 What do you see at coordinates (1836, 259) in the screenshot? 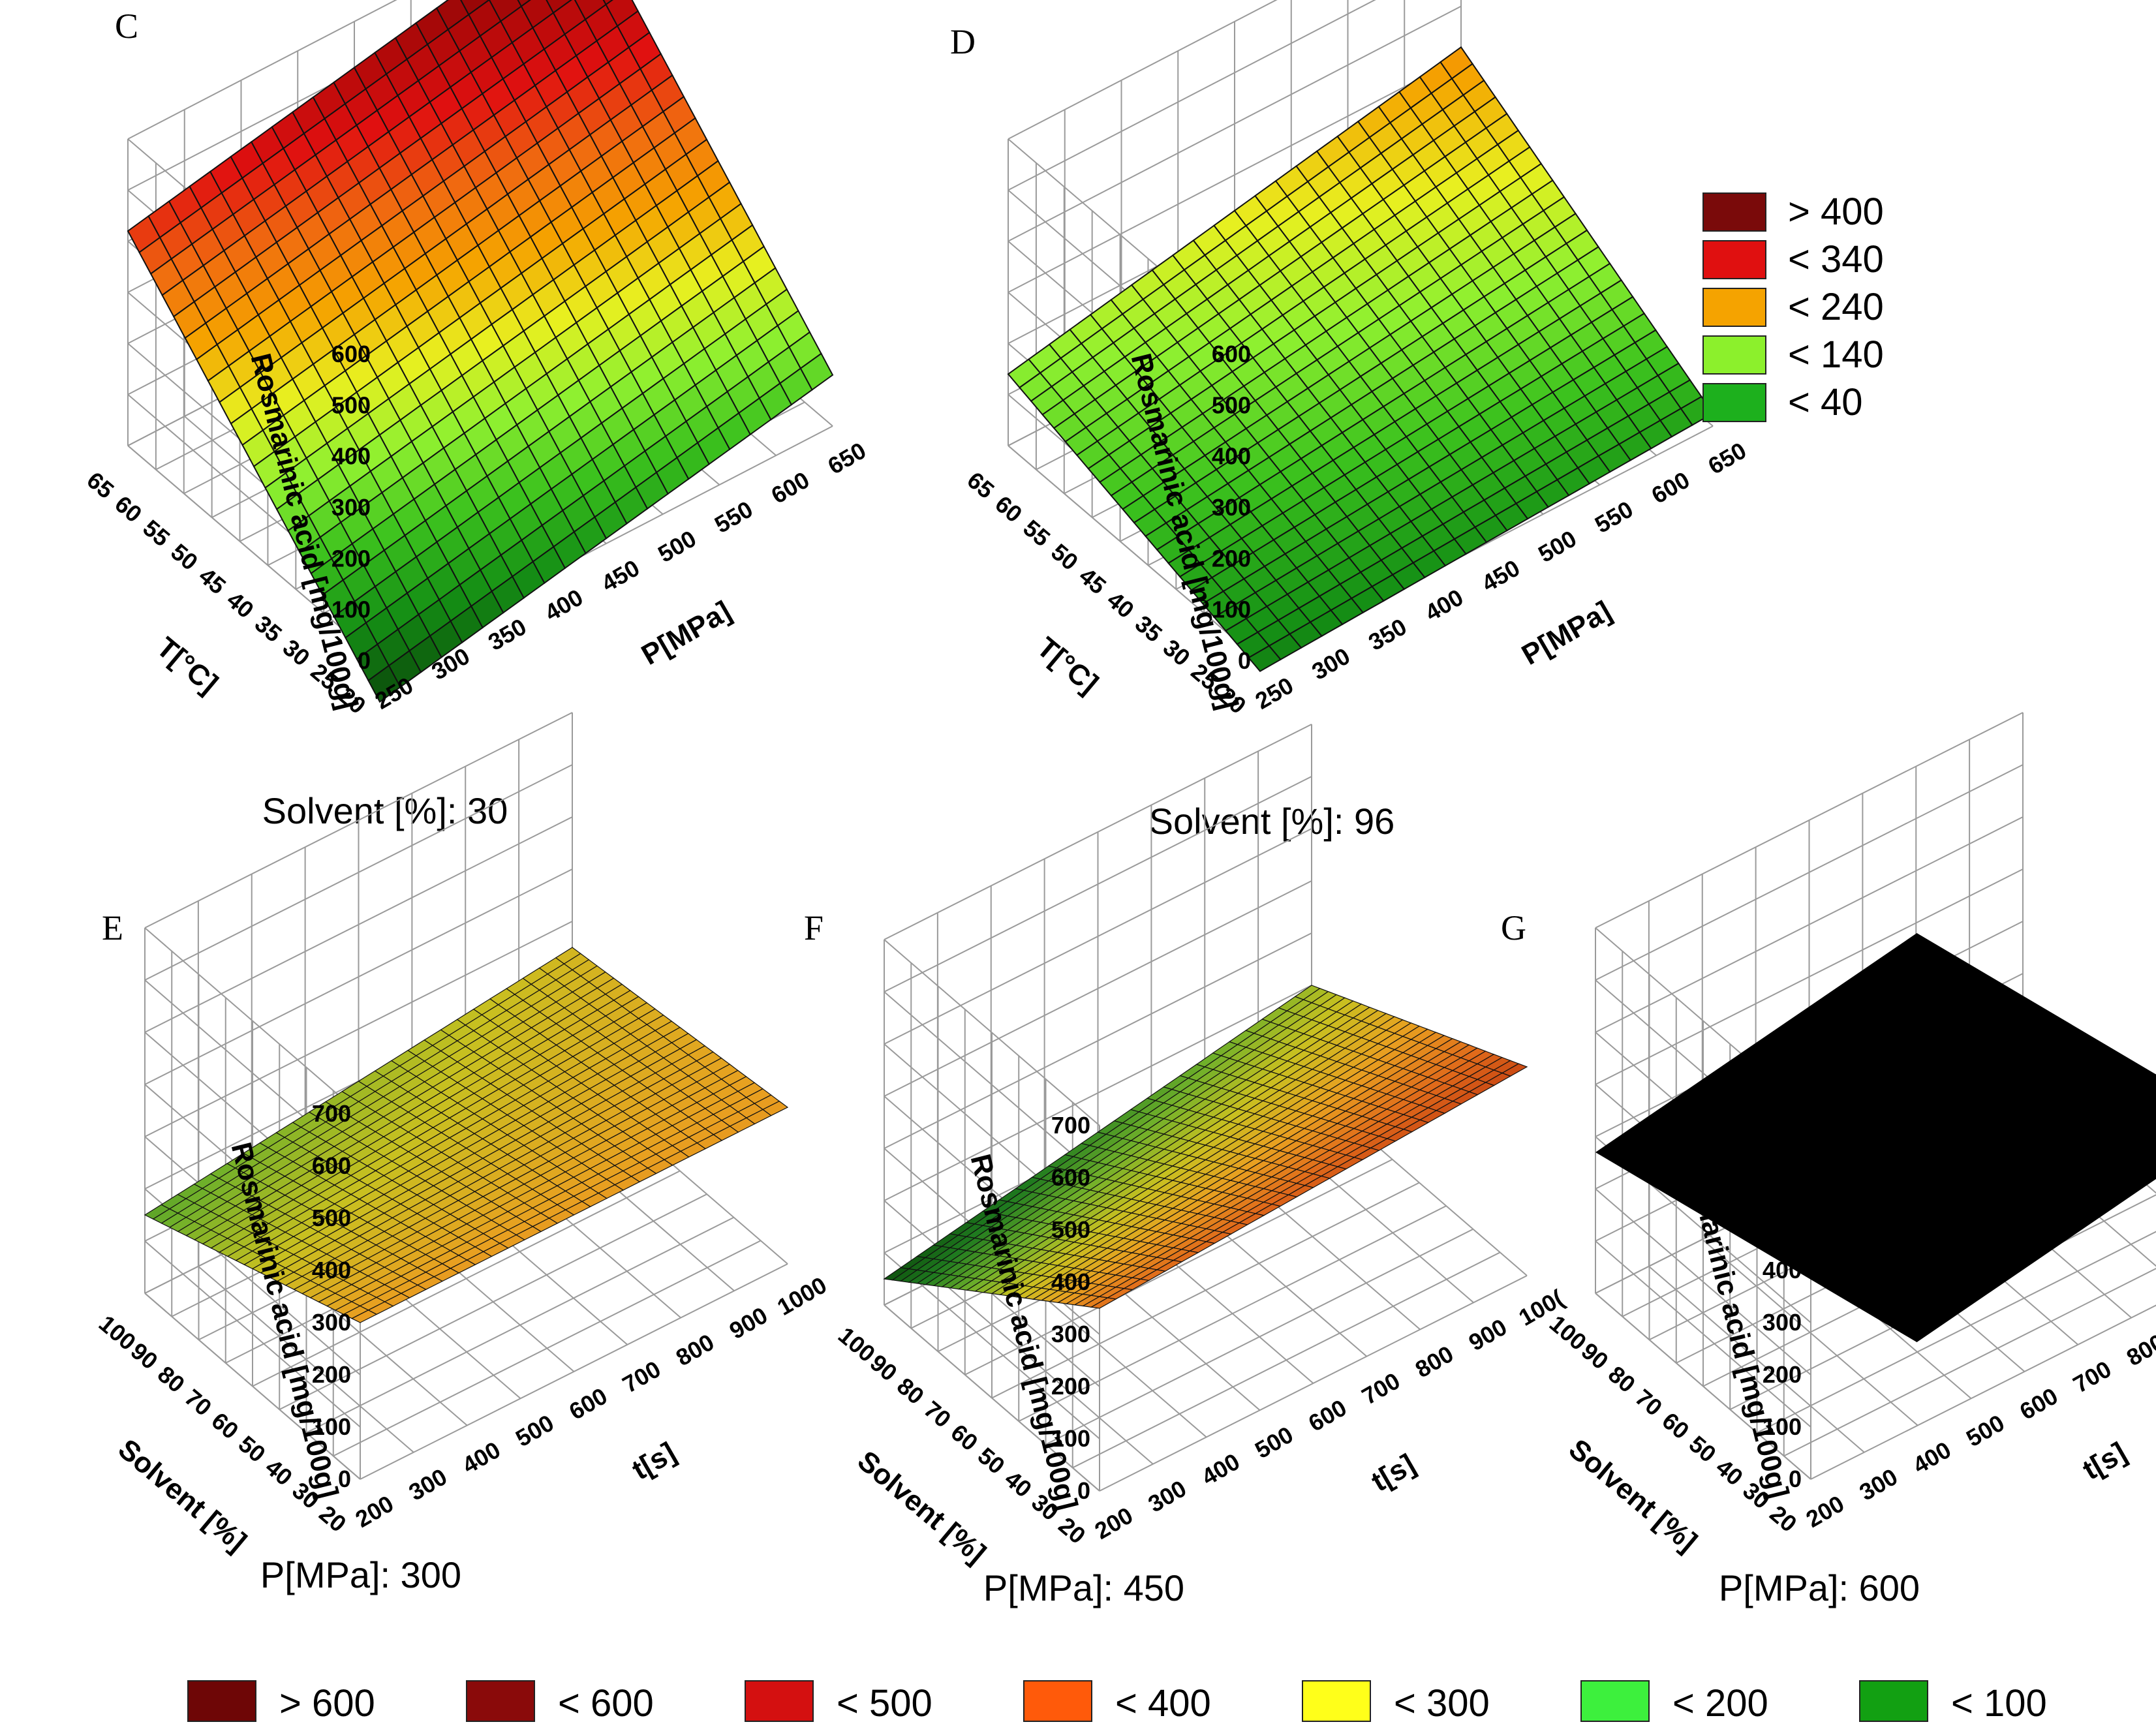
I see `legend-label: < 340` at bounding box center [1836, 259].